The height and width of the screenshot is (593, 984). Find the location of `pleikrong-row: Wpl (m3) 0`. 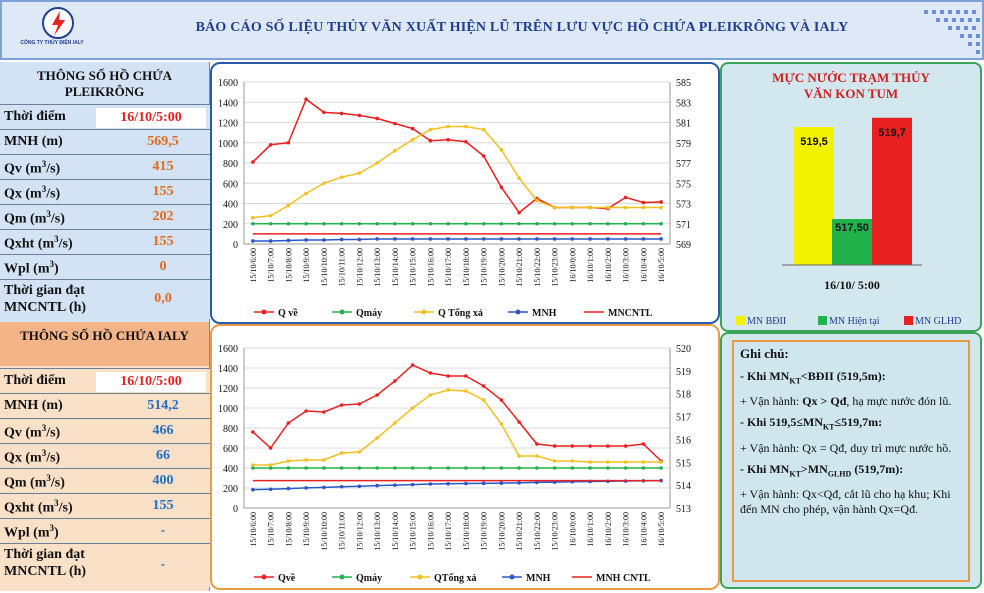

pleikrong-row: Wpl (m3) 0 is located at coordinates (105, 266).